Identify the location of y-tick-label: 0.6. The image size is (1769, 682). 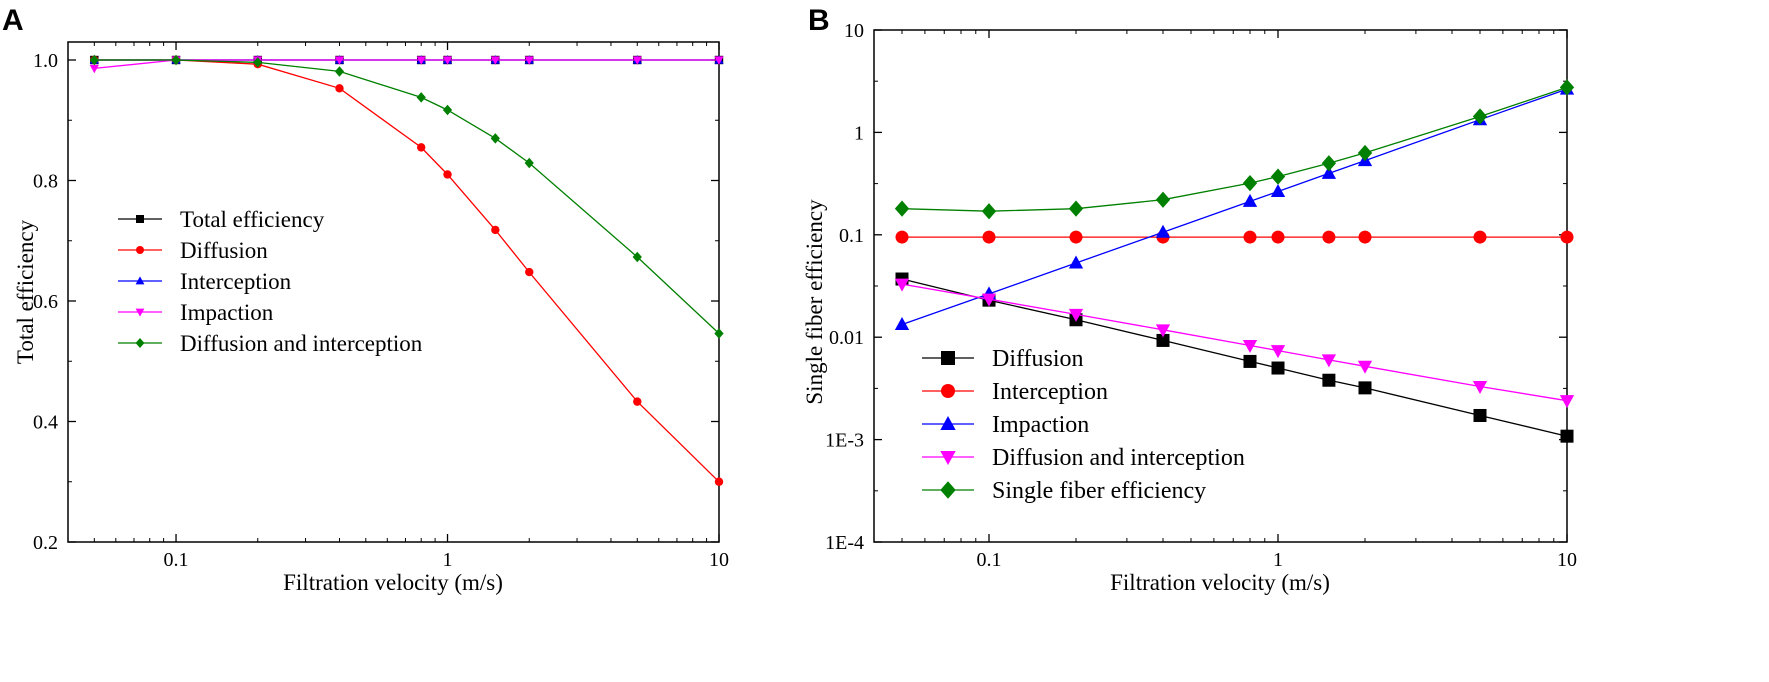
(45, 302).